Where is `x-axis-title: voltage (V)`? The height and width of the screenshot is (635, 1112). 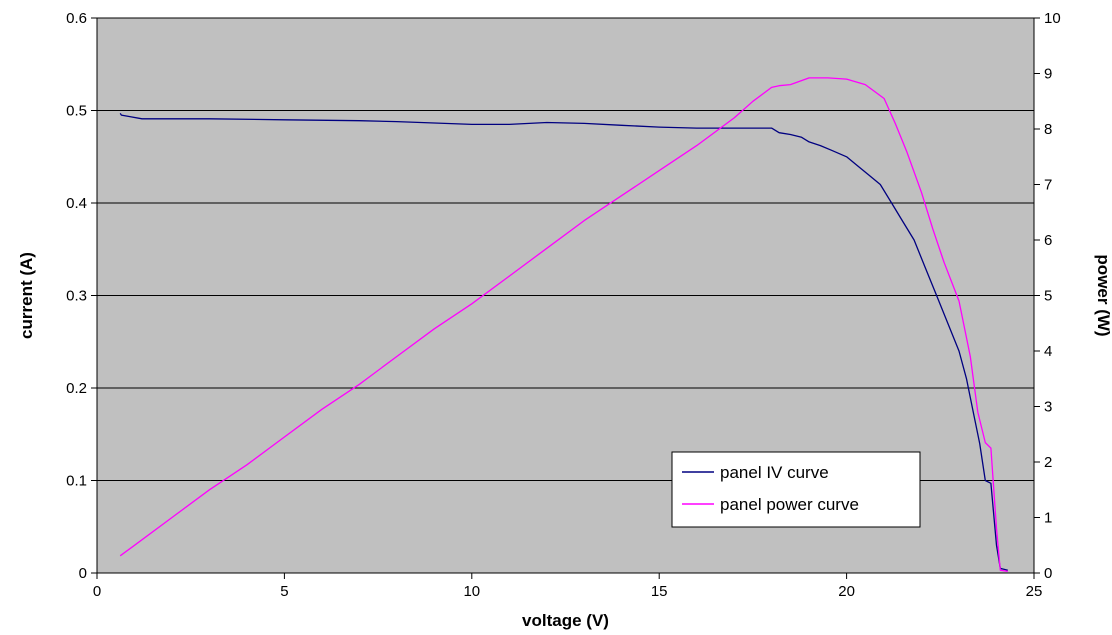
x-axis-title: voltage (V) is located at coordinates (565, 620).